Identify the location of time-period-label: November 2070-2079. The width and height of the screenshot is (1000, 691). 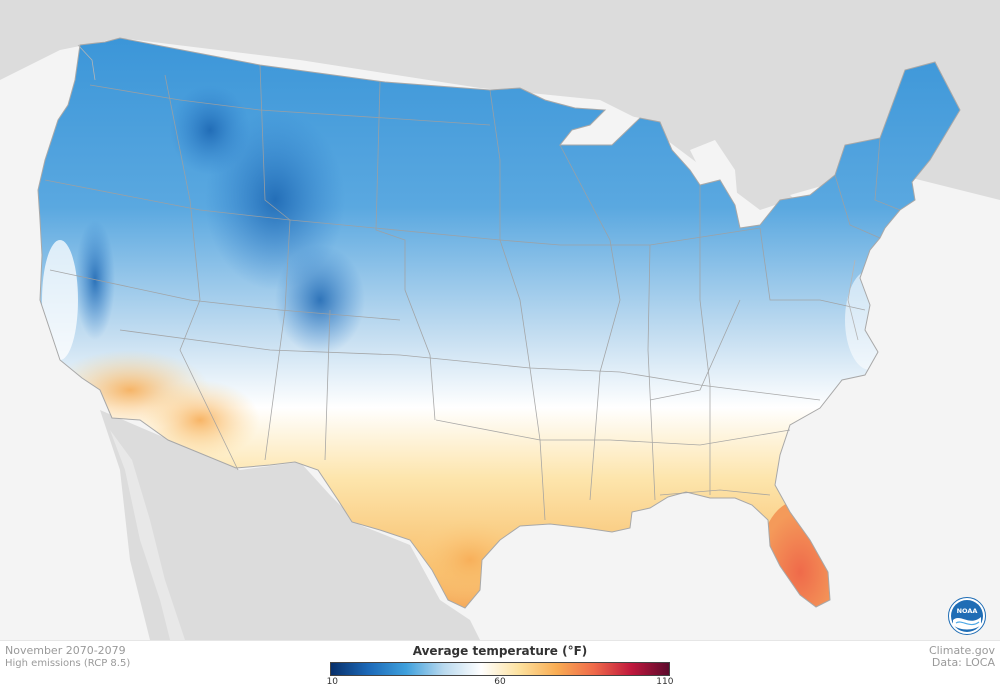
(65, 650).